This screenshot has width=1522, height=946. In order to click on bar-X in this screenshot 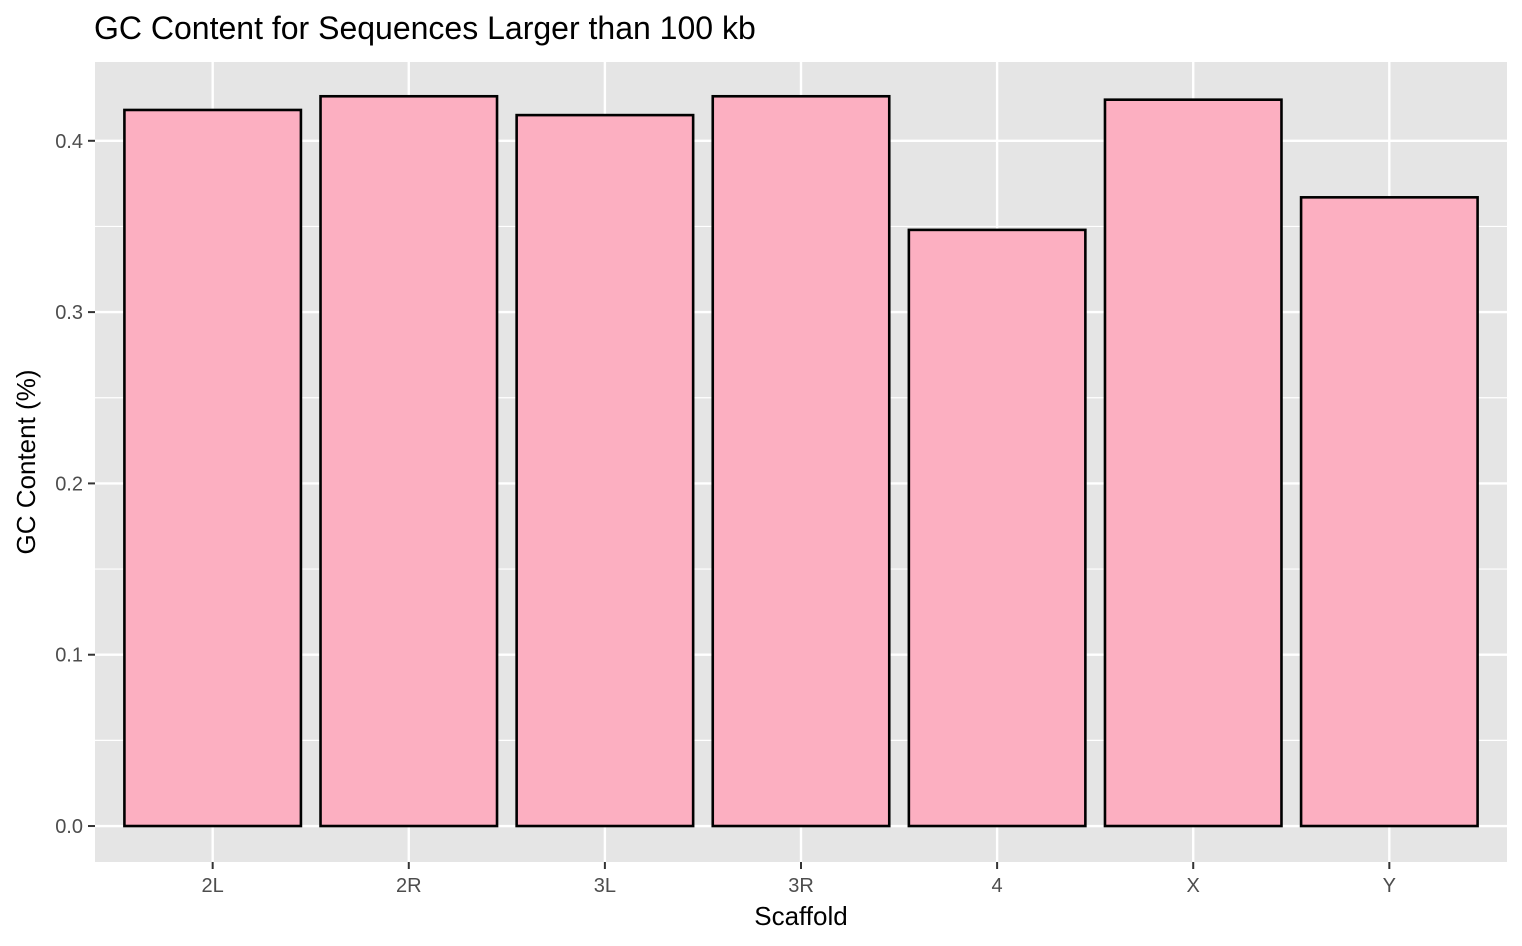, I will do `click(1193, 463)`.